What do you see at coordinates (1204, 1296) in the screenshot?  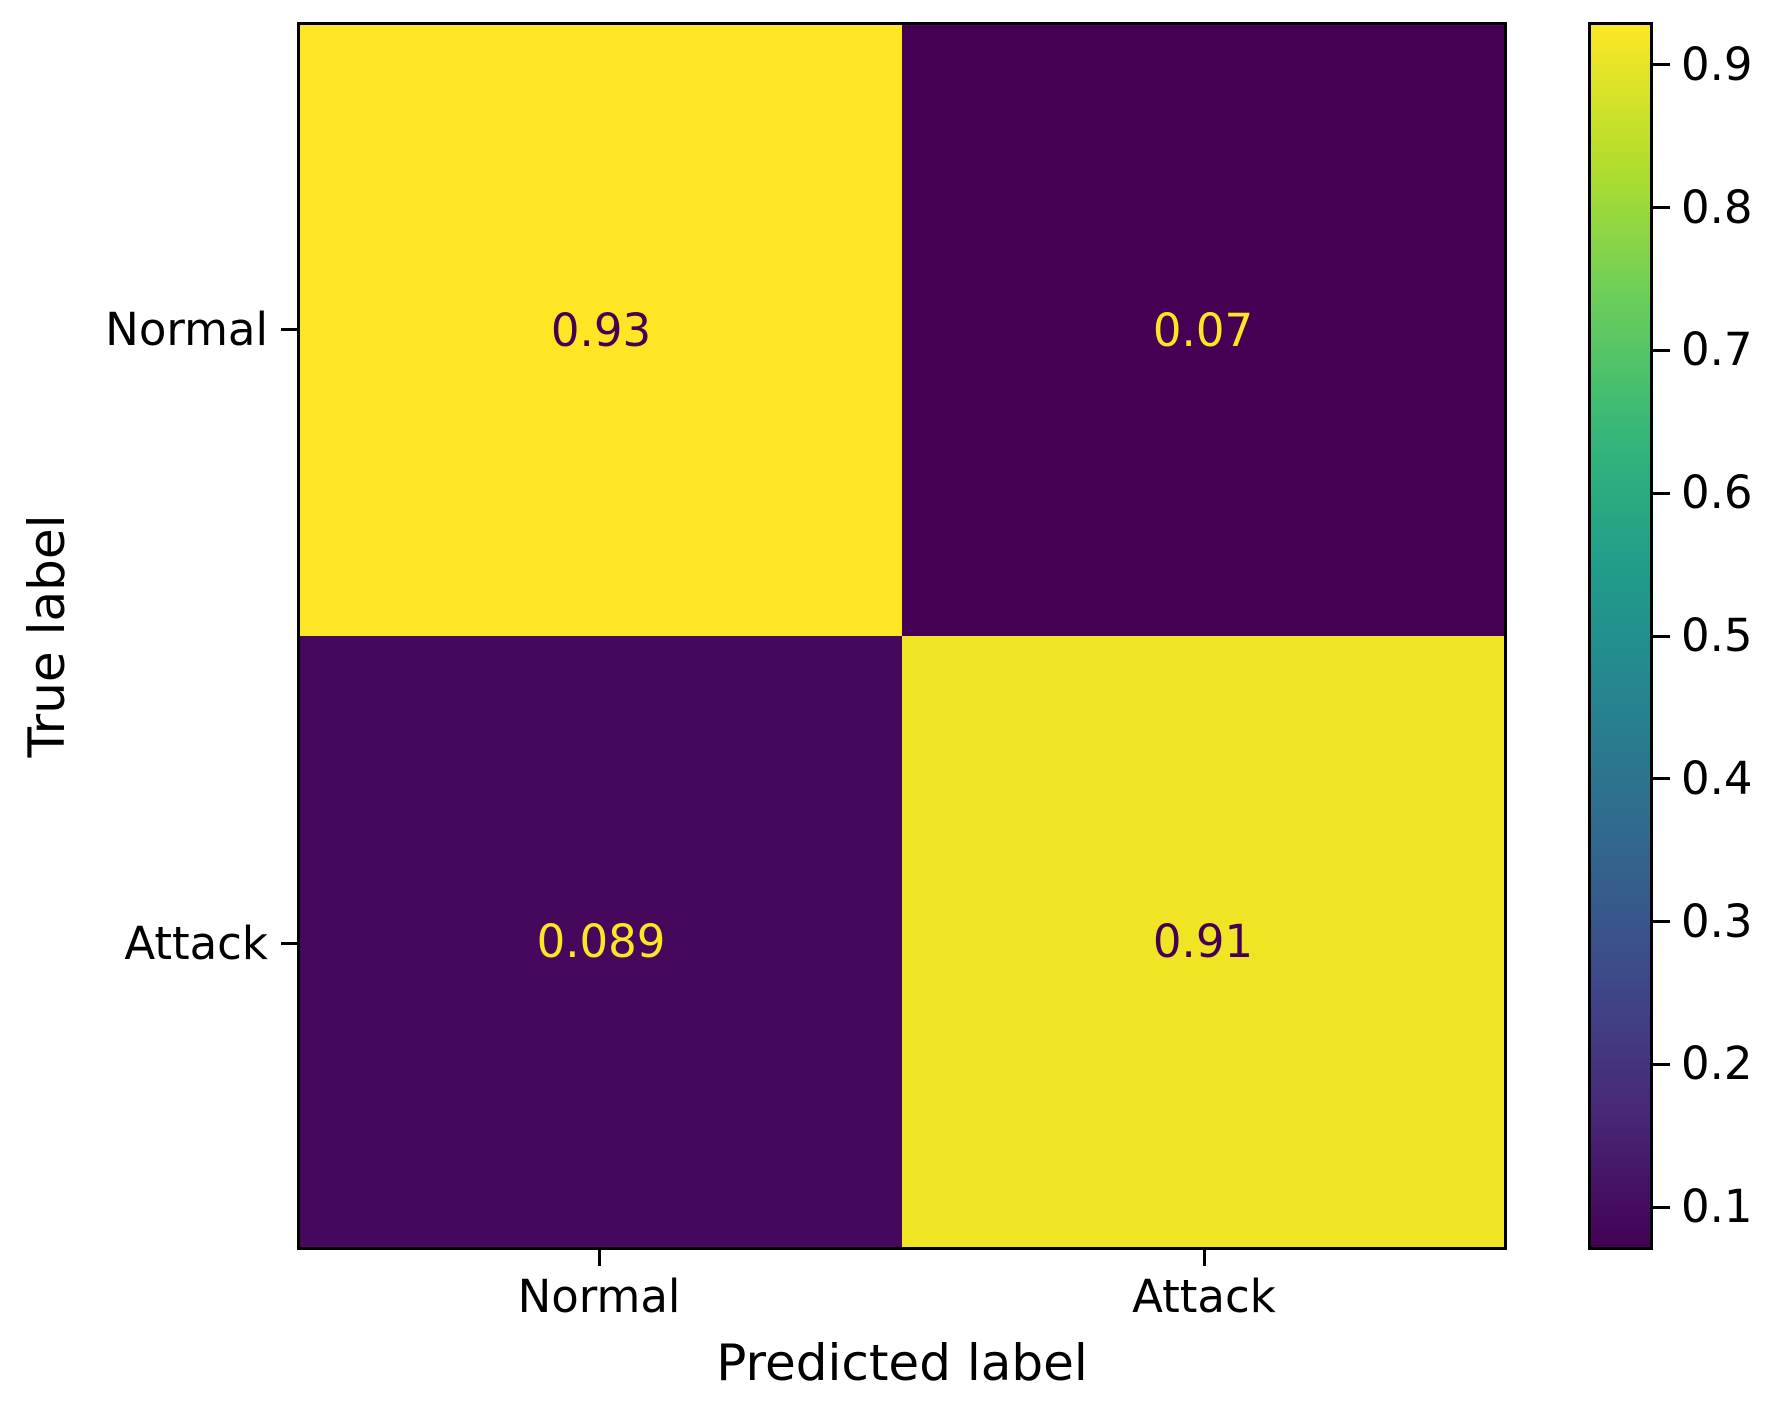 I see `x-tick-label-attack: Attack` at bounding box center [1204, 1296].